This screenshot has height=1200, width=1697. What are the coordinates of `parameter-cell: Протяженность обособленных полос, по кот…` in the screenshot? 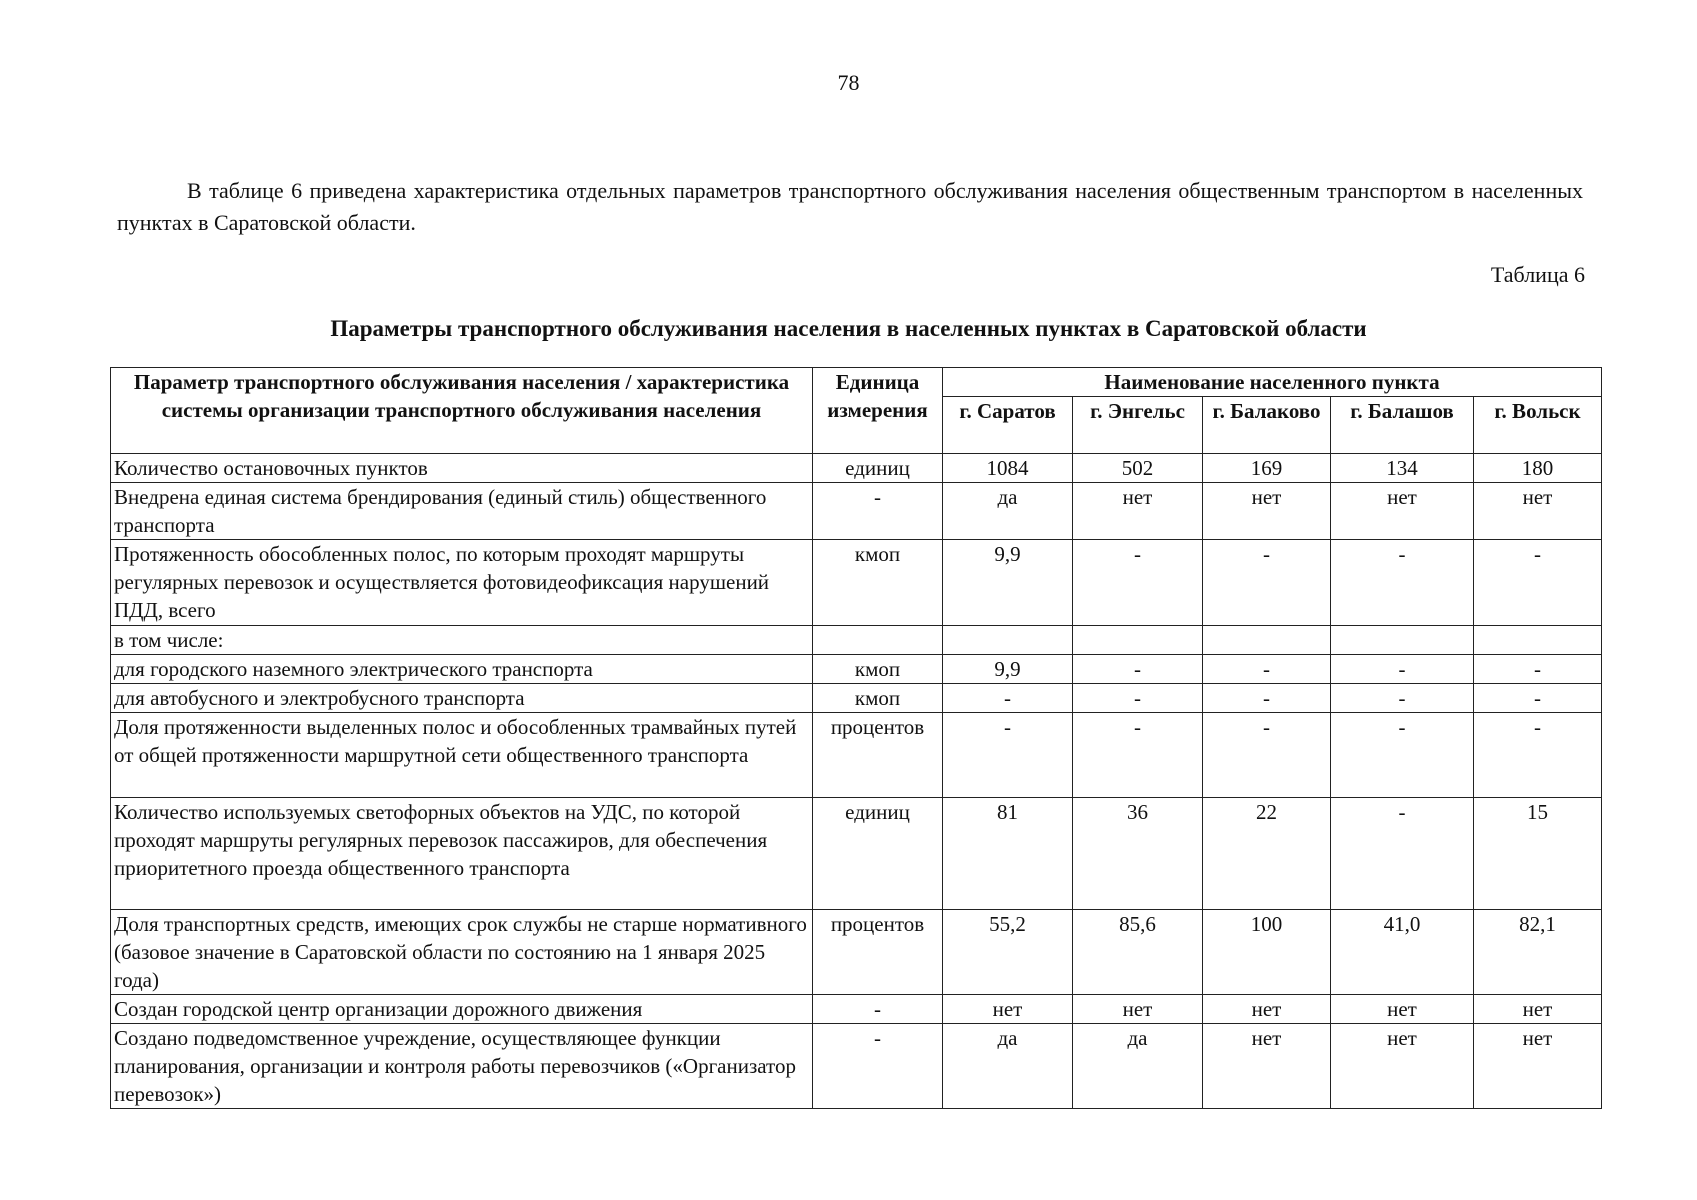 It's located at (461, 582).